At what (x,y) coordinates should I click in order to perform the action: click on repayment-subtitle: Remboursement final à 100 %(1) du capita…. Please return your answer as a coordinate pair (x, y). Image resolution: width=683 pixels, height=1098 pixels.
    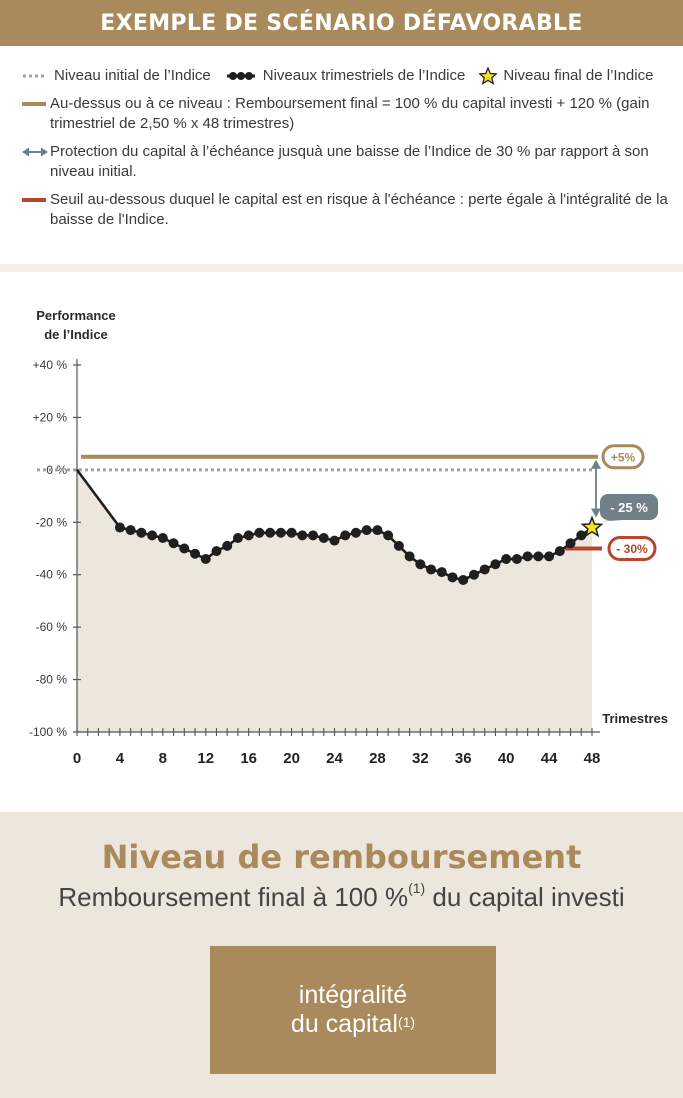
    Looking at the image, I should click on (341, 896).